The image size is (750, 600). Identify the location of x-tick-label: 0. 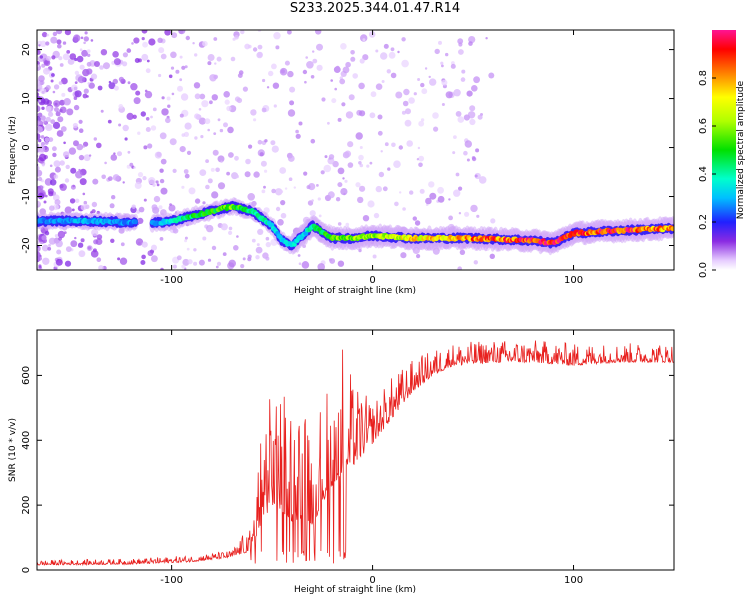
(372, 280).